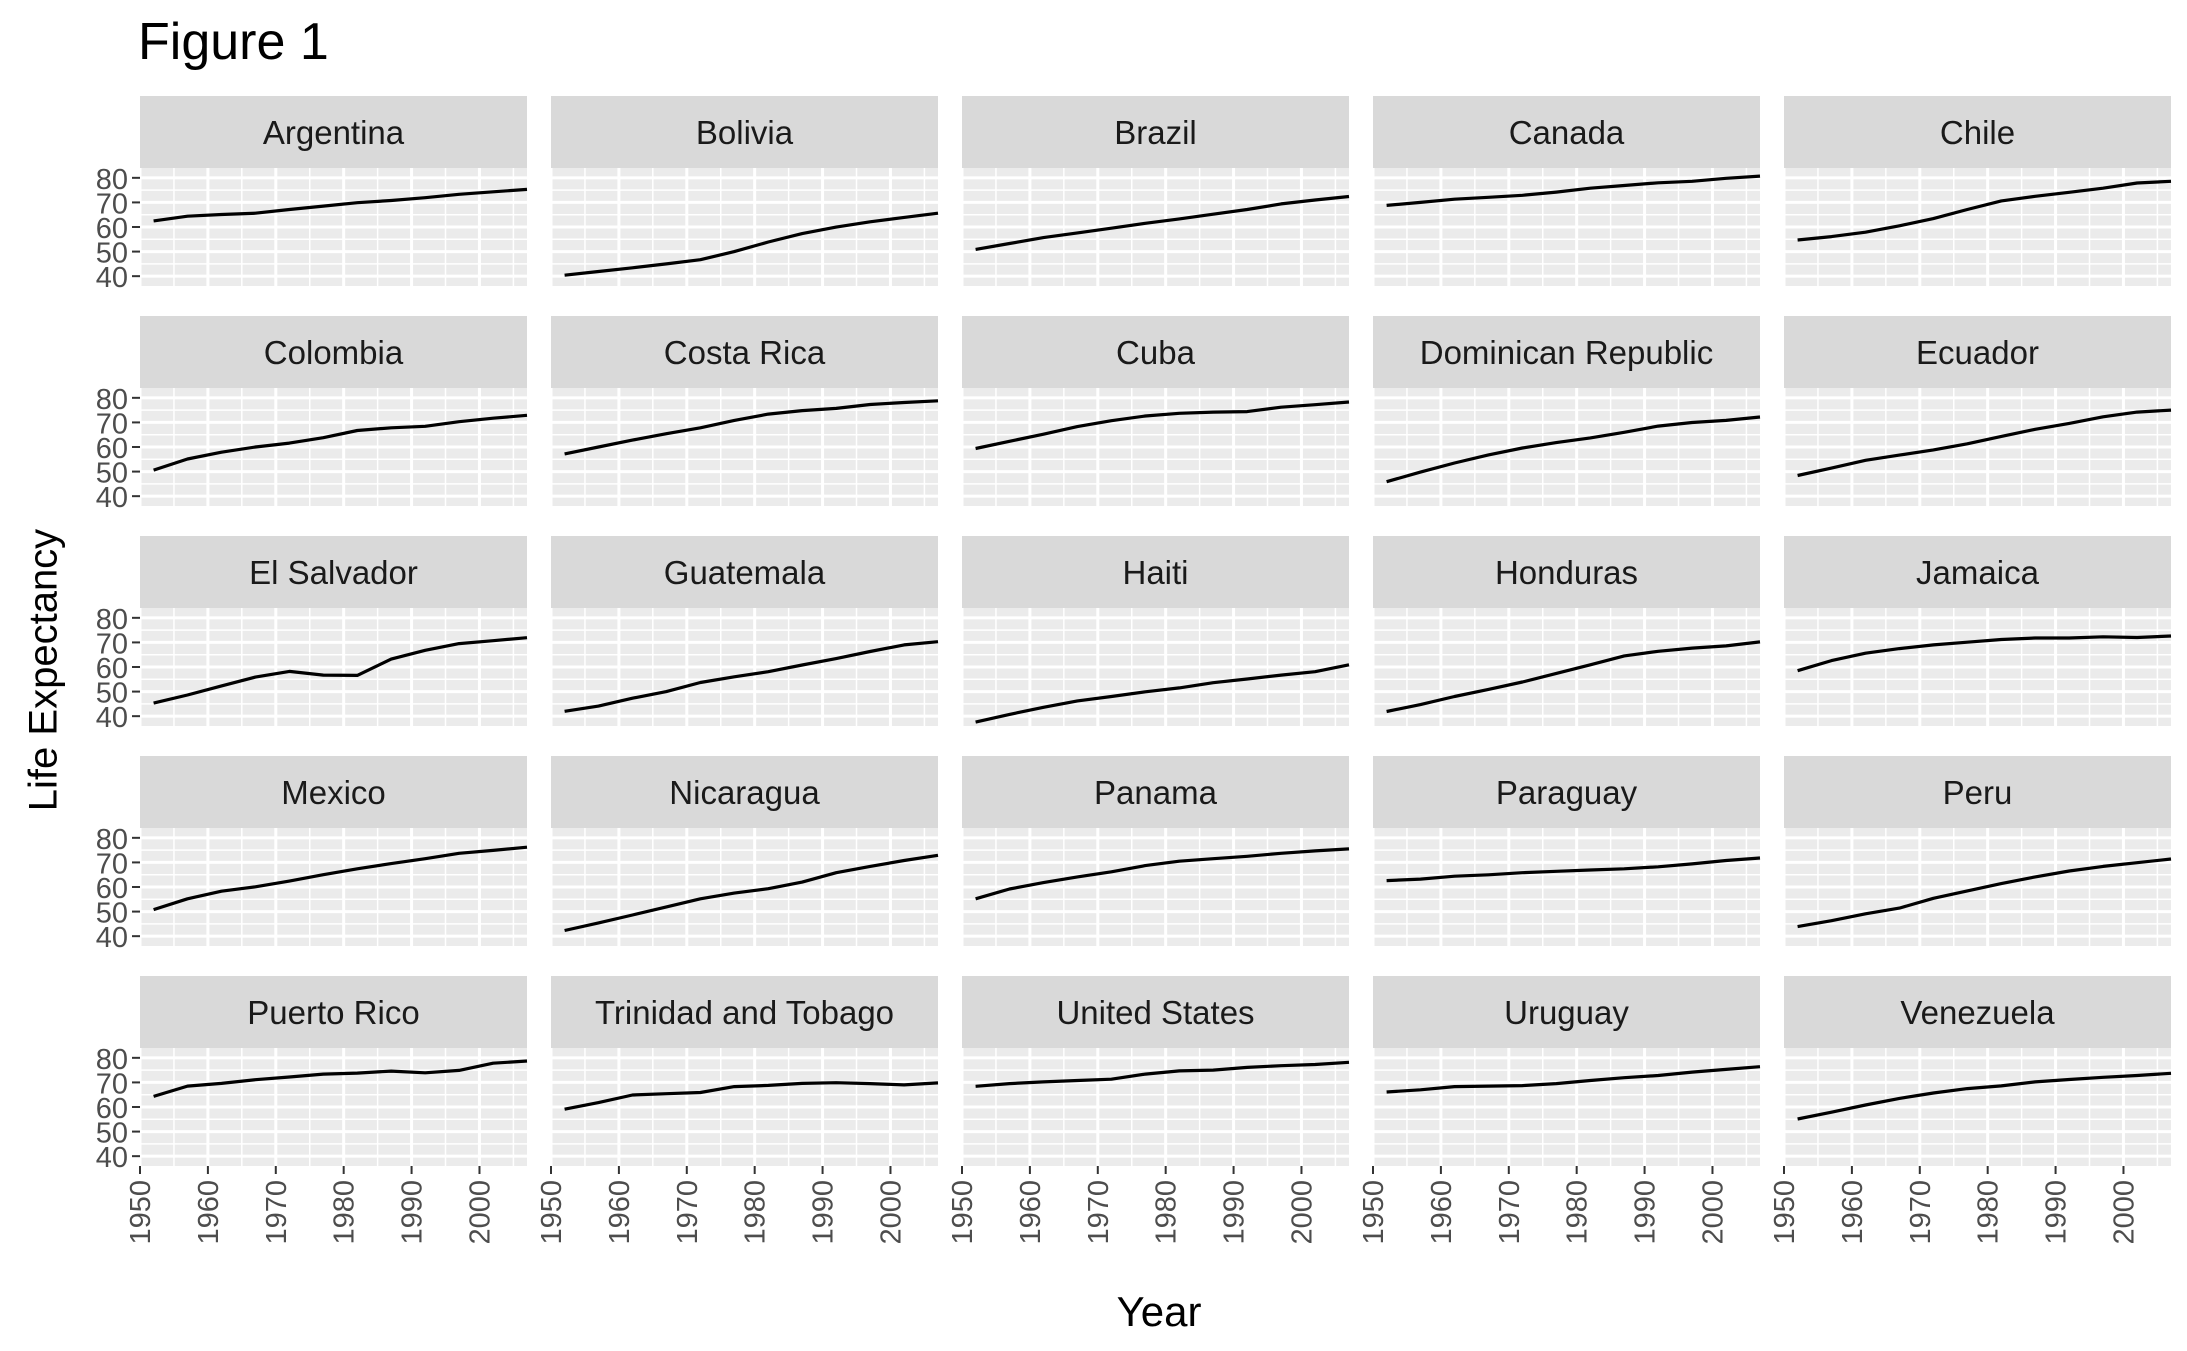 The height and width of the screenshot is (1351, 2187). Describe the element at coordinates (1155, 132) in the screenshot. I see `facet-strip-label: Brazil` at that location.